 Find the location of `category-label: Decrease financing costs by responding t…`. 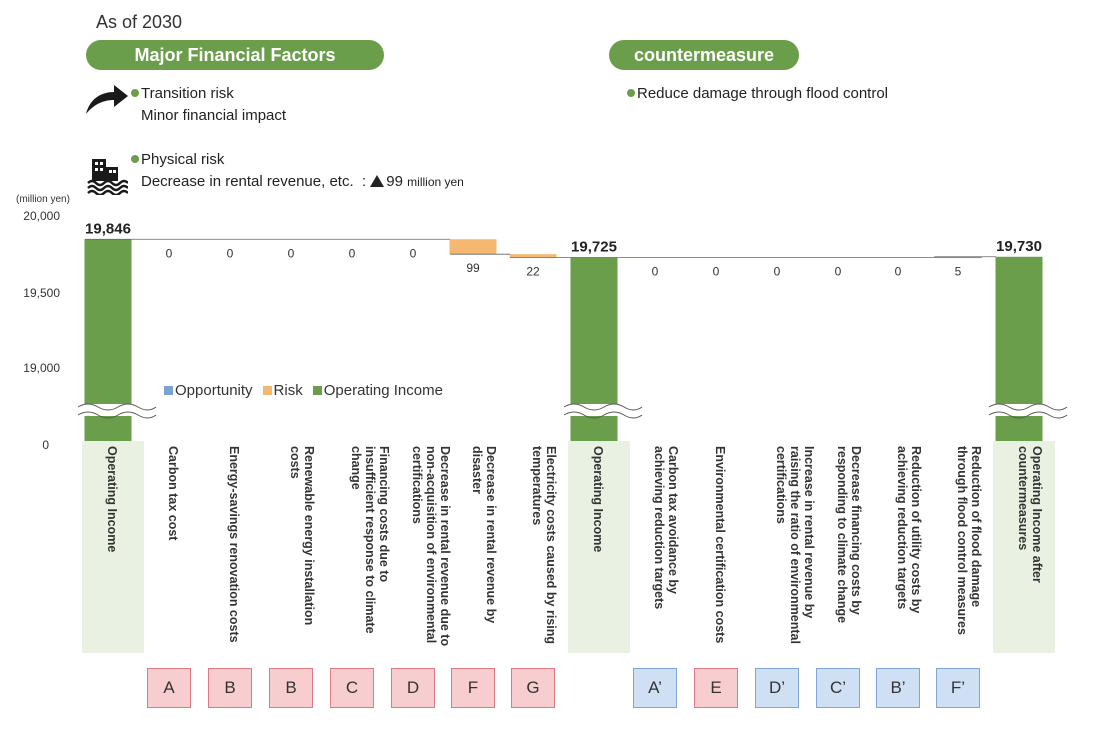

category-label: Decrease financing costs by responding t… is located at coordinates (849, 535).